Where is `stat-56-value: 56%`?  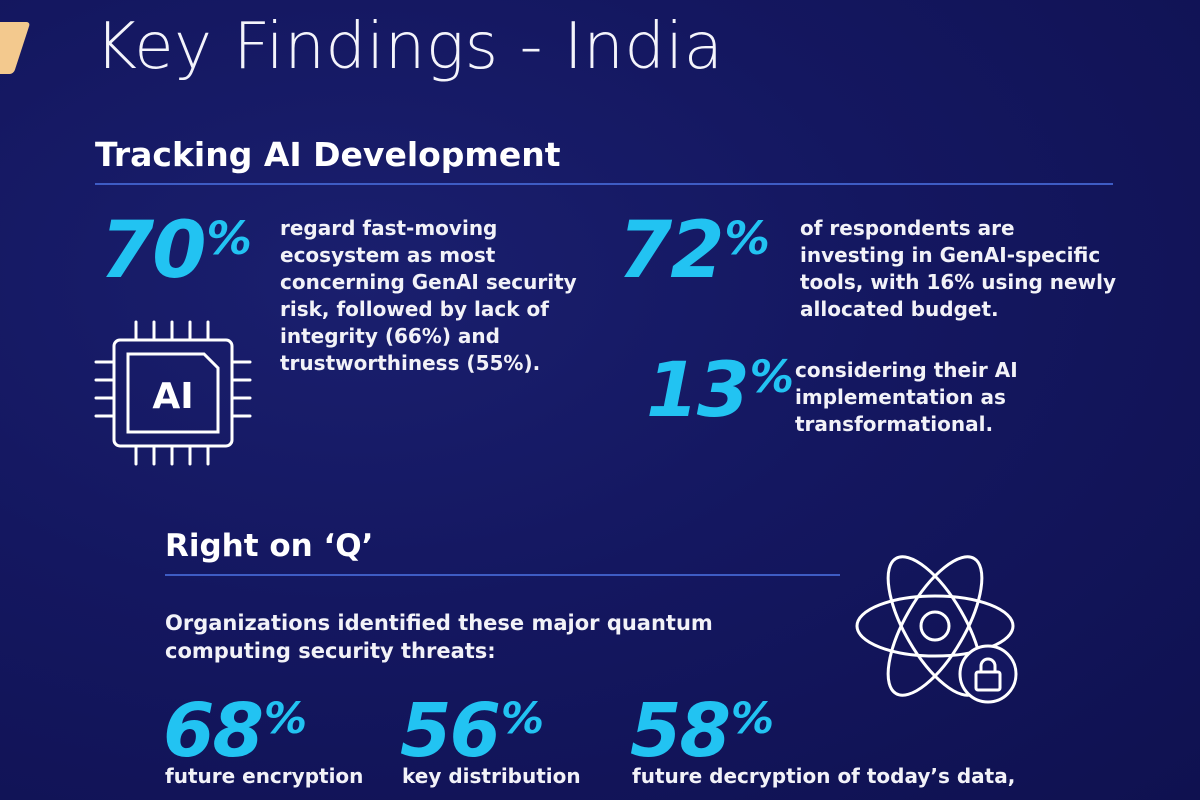 stat-56-value: 56% is located at coordinates (472, 731).